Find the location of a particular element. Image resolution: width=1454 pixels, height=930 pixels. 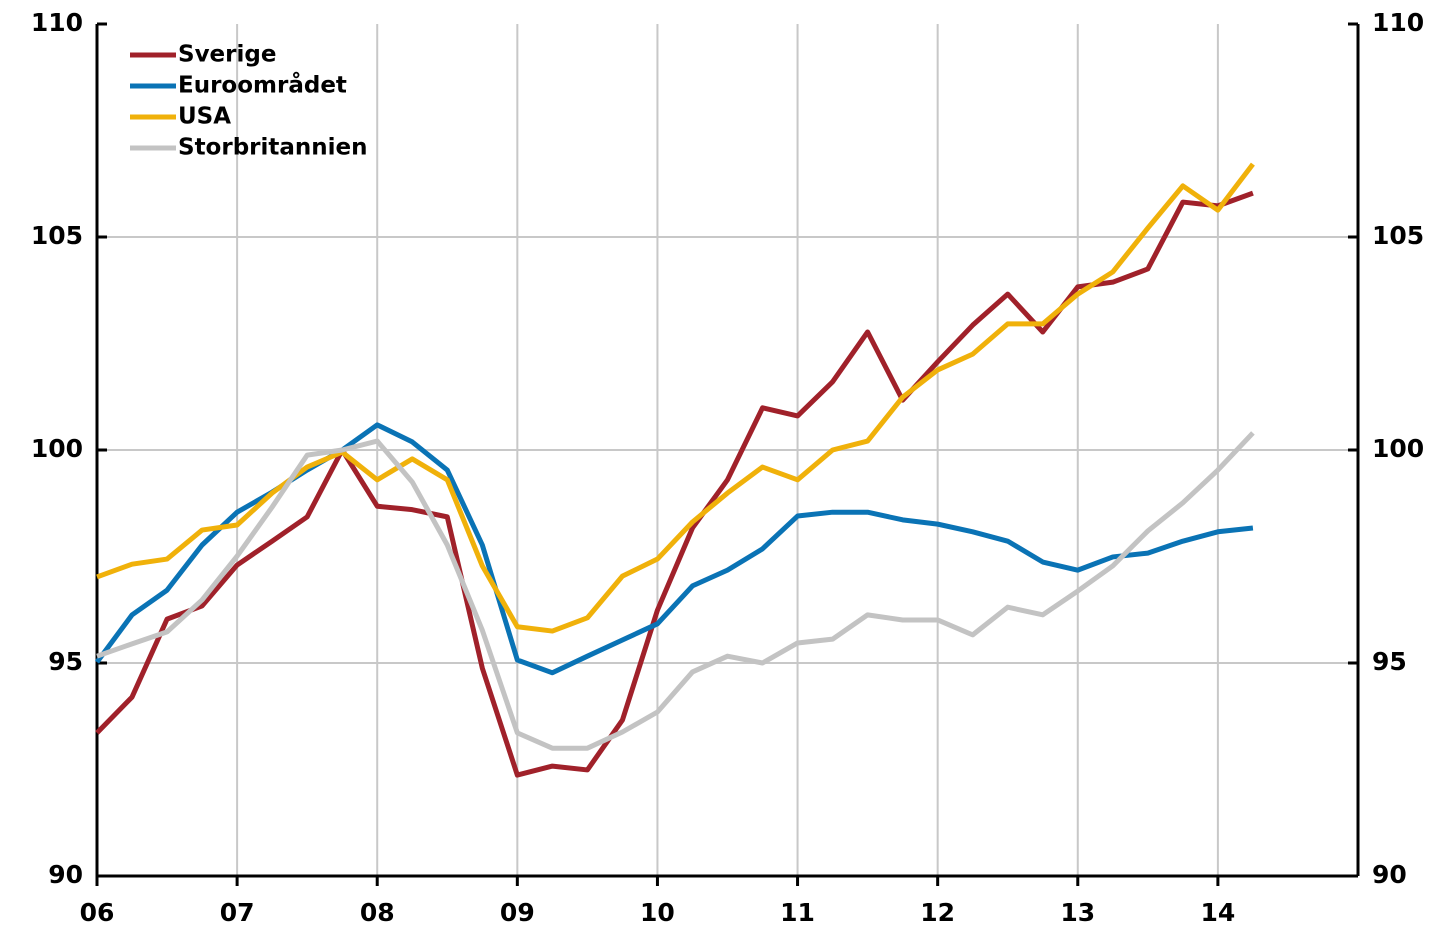

y-tick-label: 95 is located at coordinates (65, 661).